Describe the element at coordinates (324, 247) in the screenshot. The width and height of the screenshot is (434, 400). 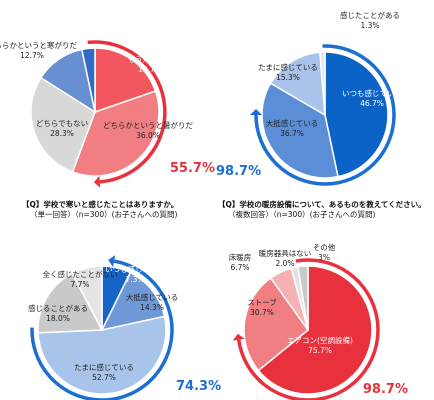
I see `slice-label-name: その他` at that location.